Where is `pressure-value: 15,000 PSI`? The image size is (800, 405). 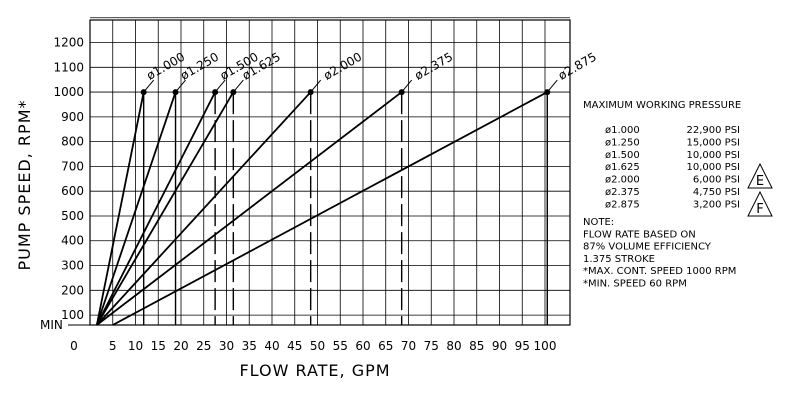
pressure-value: 15,000 PSI is located at coordinates (714, 142).